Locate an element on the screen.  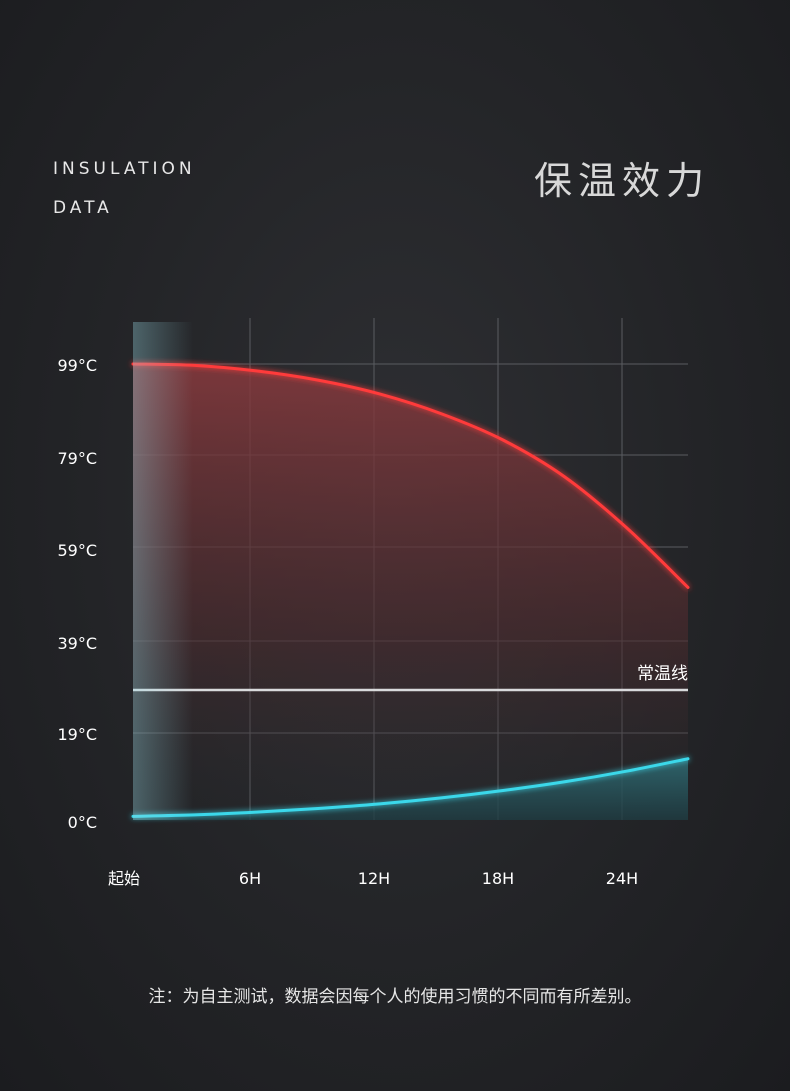
cold-temperature-area is located at coordinates (410, 789).